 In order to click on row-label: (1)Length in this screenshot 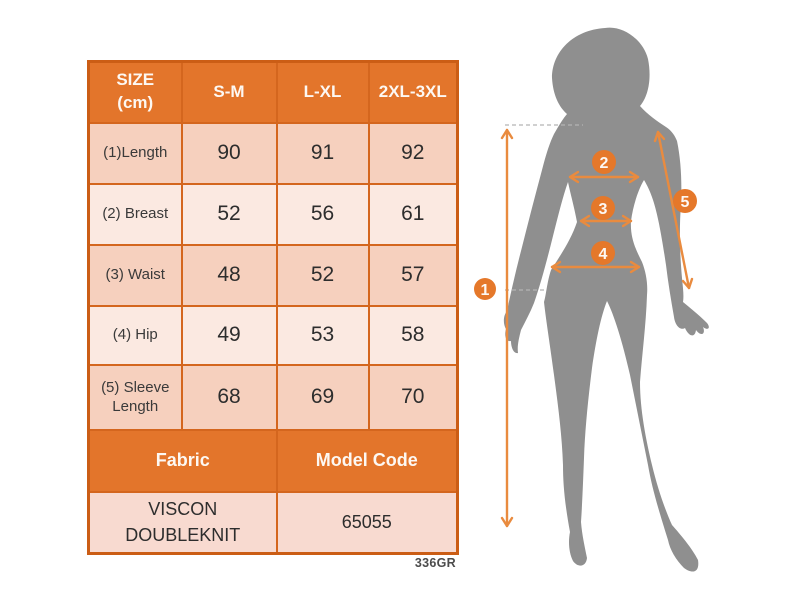, I will do `click(135, 153)`.